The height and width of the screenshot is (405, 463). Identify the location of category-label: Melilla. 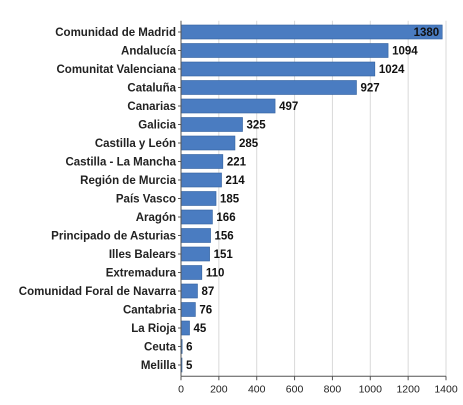
(159, 366).